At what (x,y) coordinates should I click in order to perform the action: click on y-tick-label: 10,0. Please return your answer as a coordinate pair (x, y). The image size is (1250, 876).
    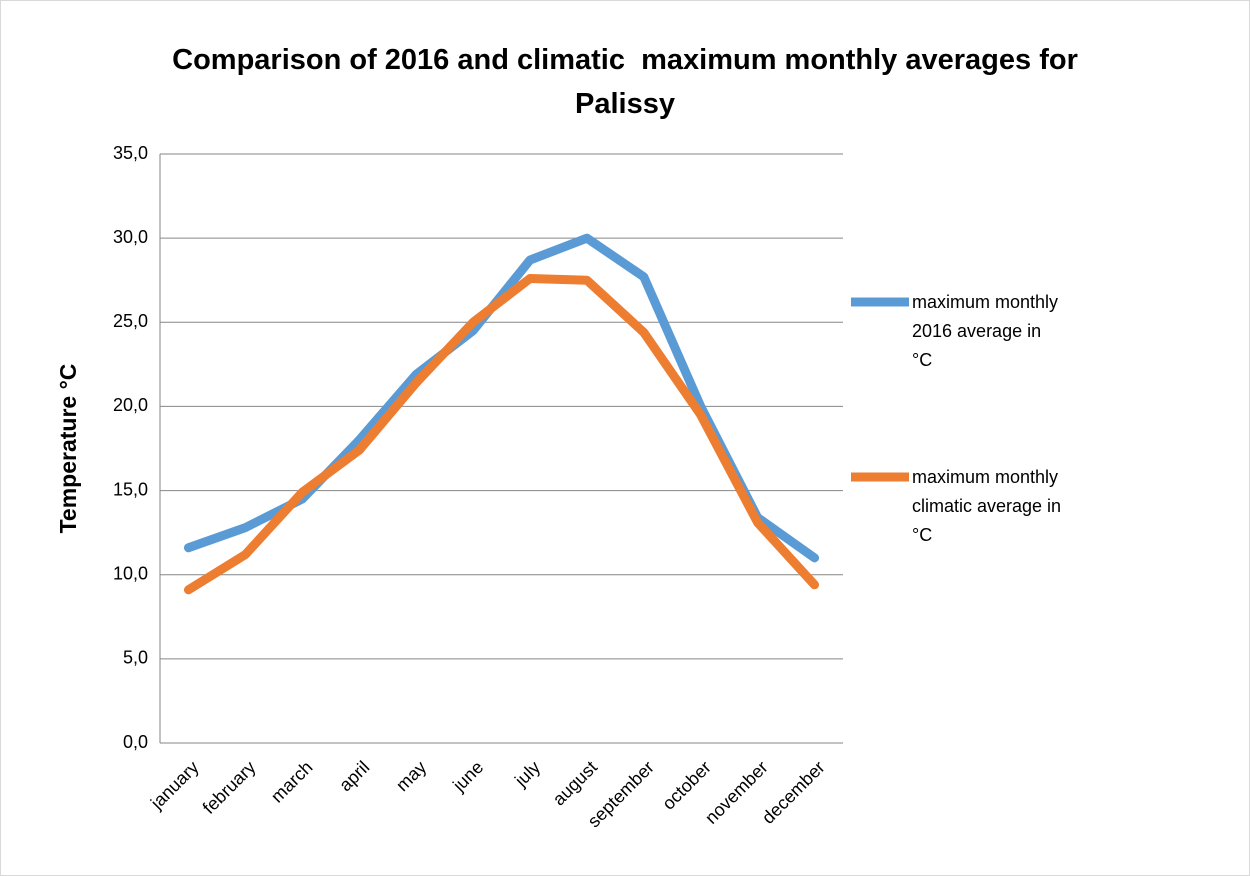
    Looking at the image, I should click on (130, 573).